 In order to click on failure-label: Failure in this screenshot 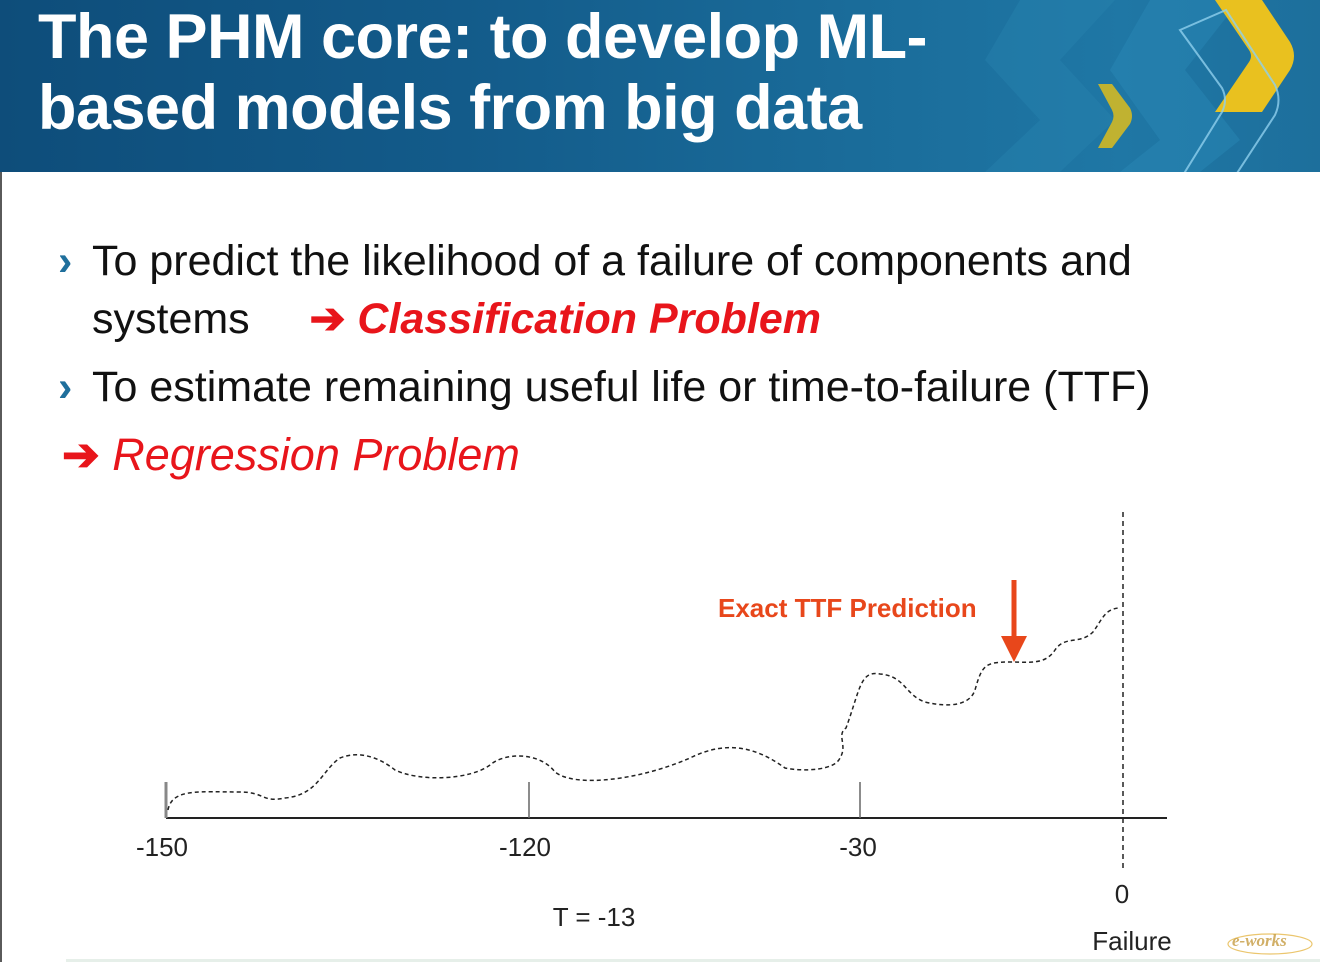, I will do `click(1131, 941)`.